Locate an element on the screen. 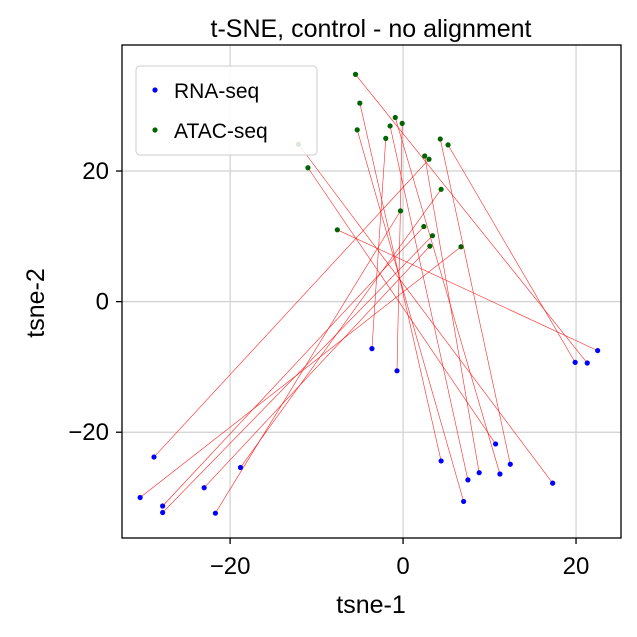 This screenshot has width=637, height=637. chart-title: t-SNE, control - no alignment is located at coordinates (371, 29).